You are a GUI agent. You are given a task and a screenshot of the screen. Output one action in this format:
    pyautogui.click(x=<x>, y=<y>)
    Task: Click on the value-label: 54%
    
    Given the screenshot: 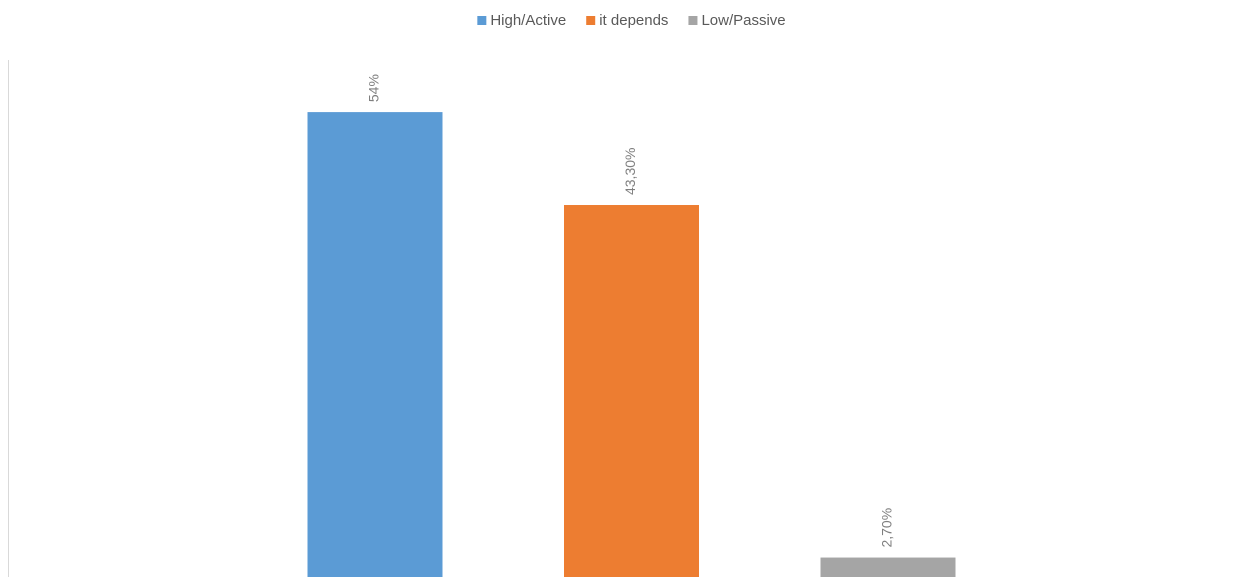 What is the action you would take?
    pyautogui.click(x=374, y=88)
    